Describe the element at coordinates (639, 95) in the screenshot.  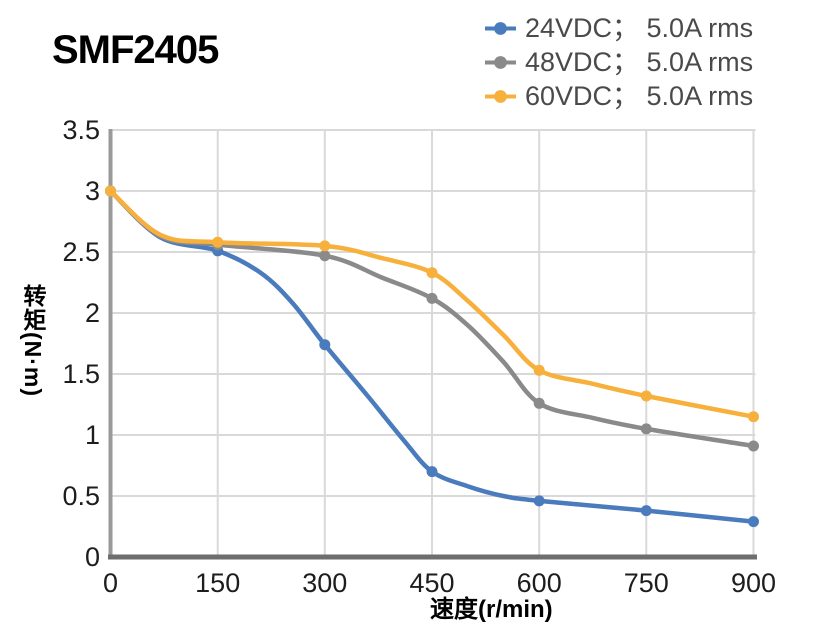
I see `legend-label-60vdc: 60VDC； 5.0A rms` at that location.